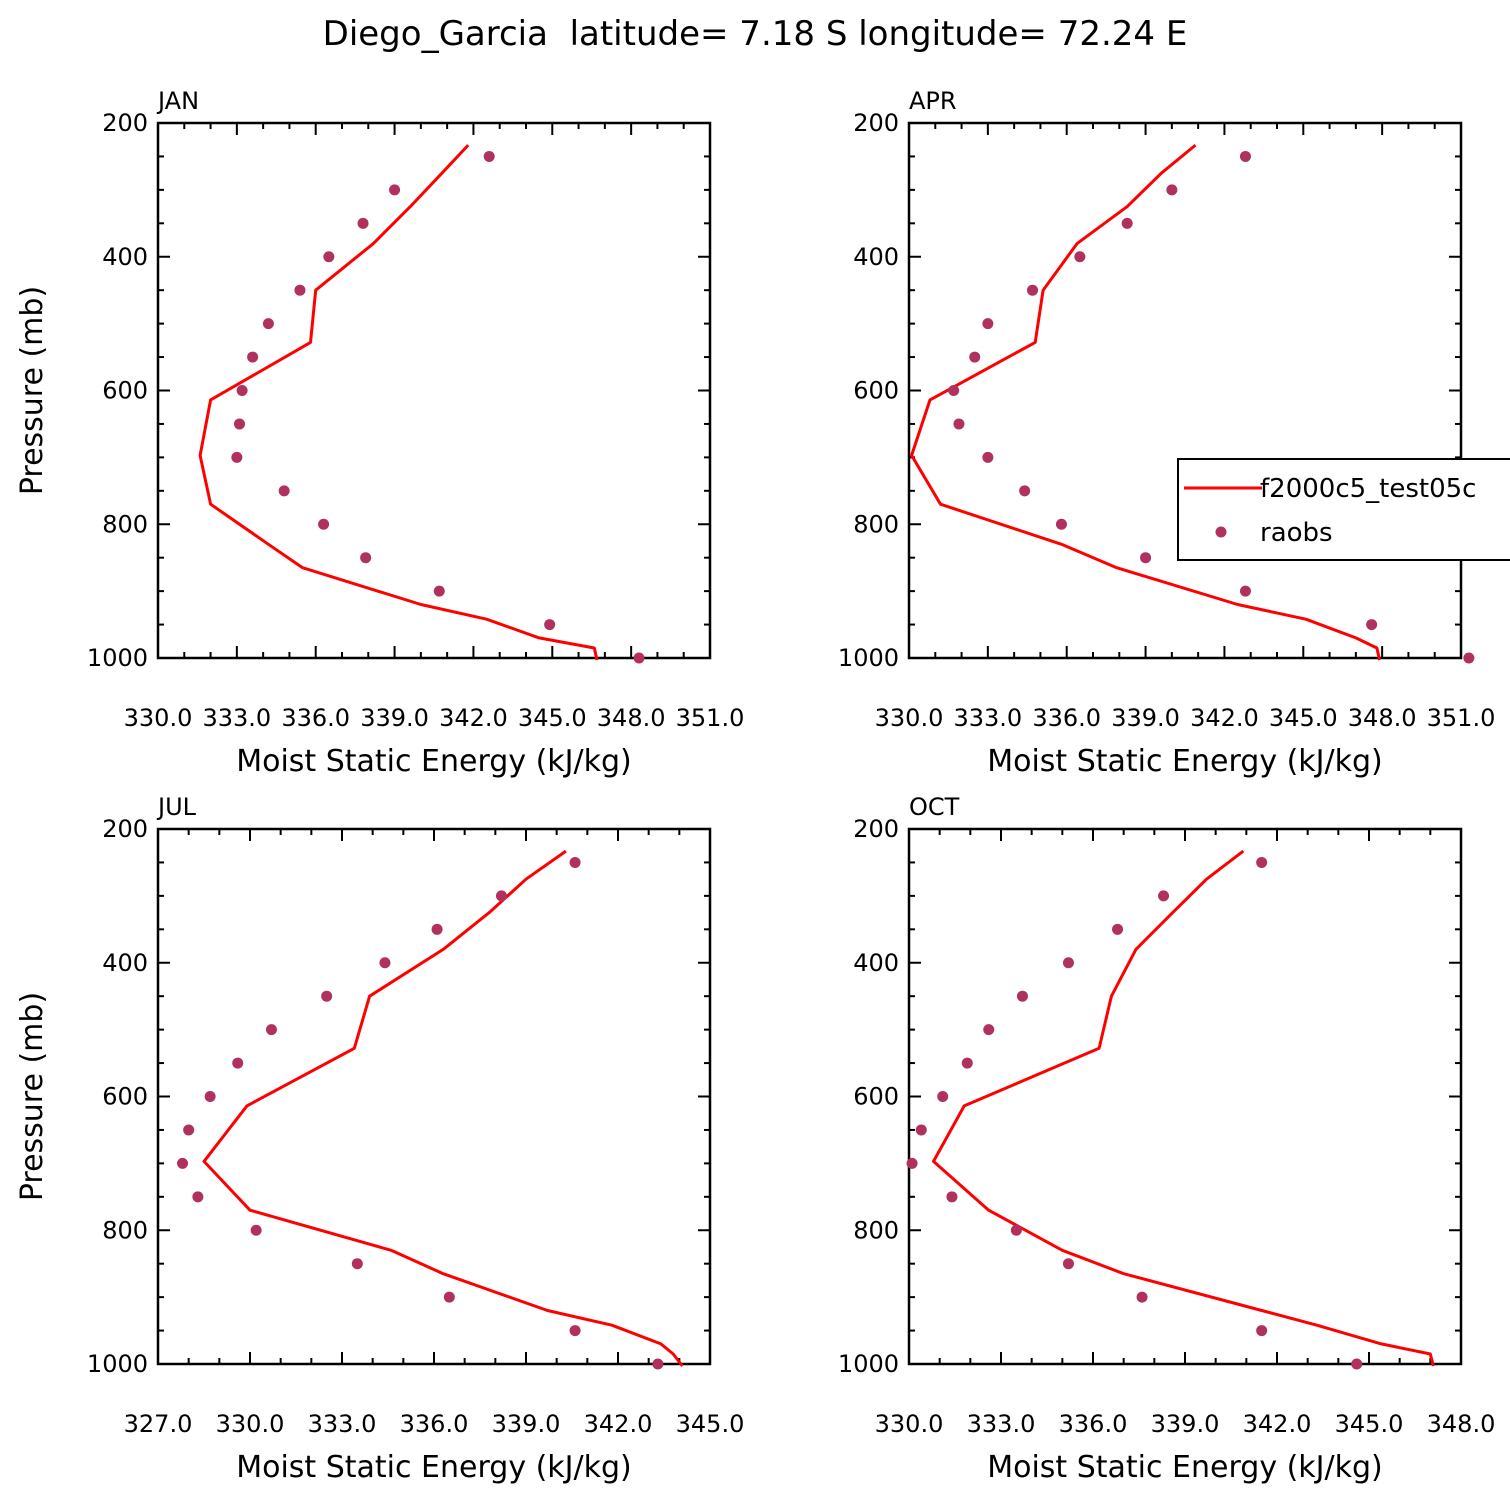 This screenshot has height=1510, width=1510. I want to click on y-tick-label: 1000, so click(868, 658).